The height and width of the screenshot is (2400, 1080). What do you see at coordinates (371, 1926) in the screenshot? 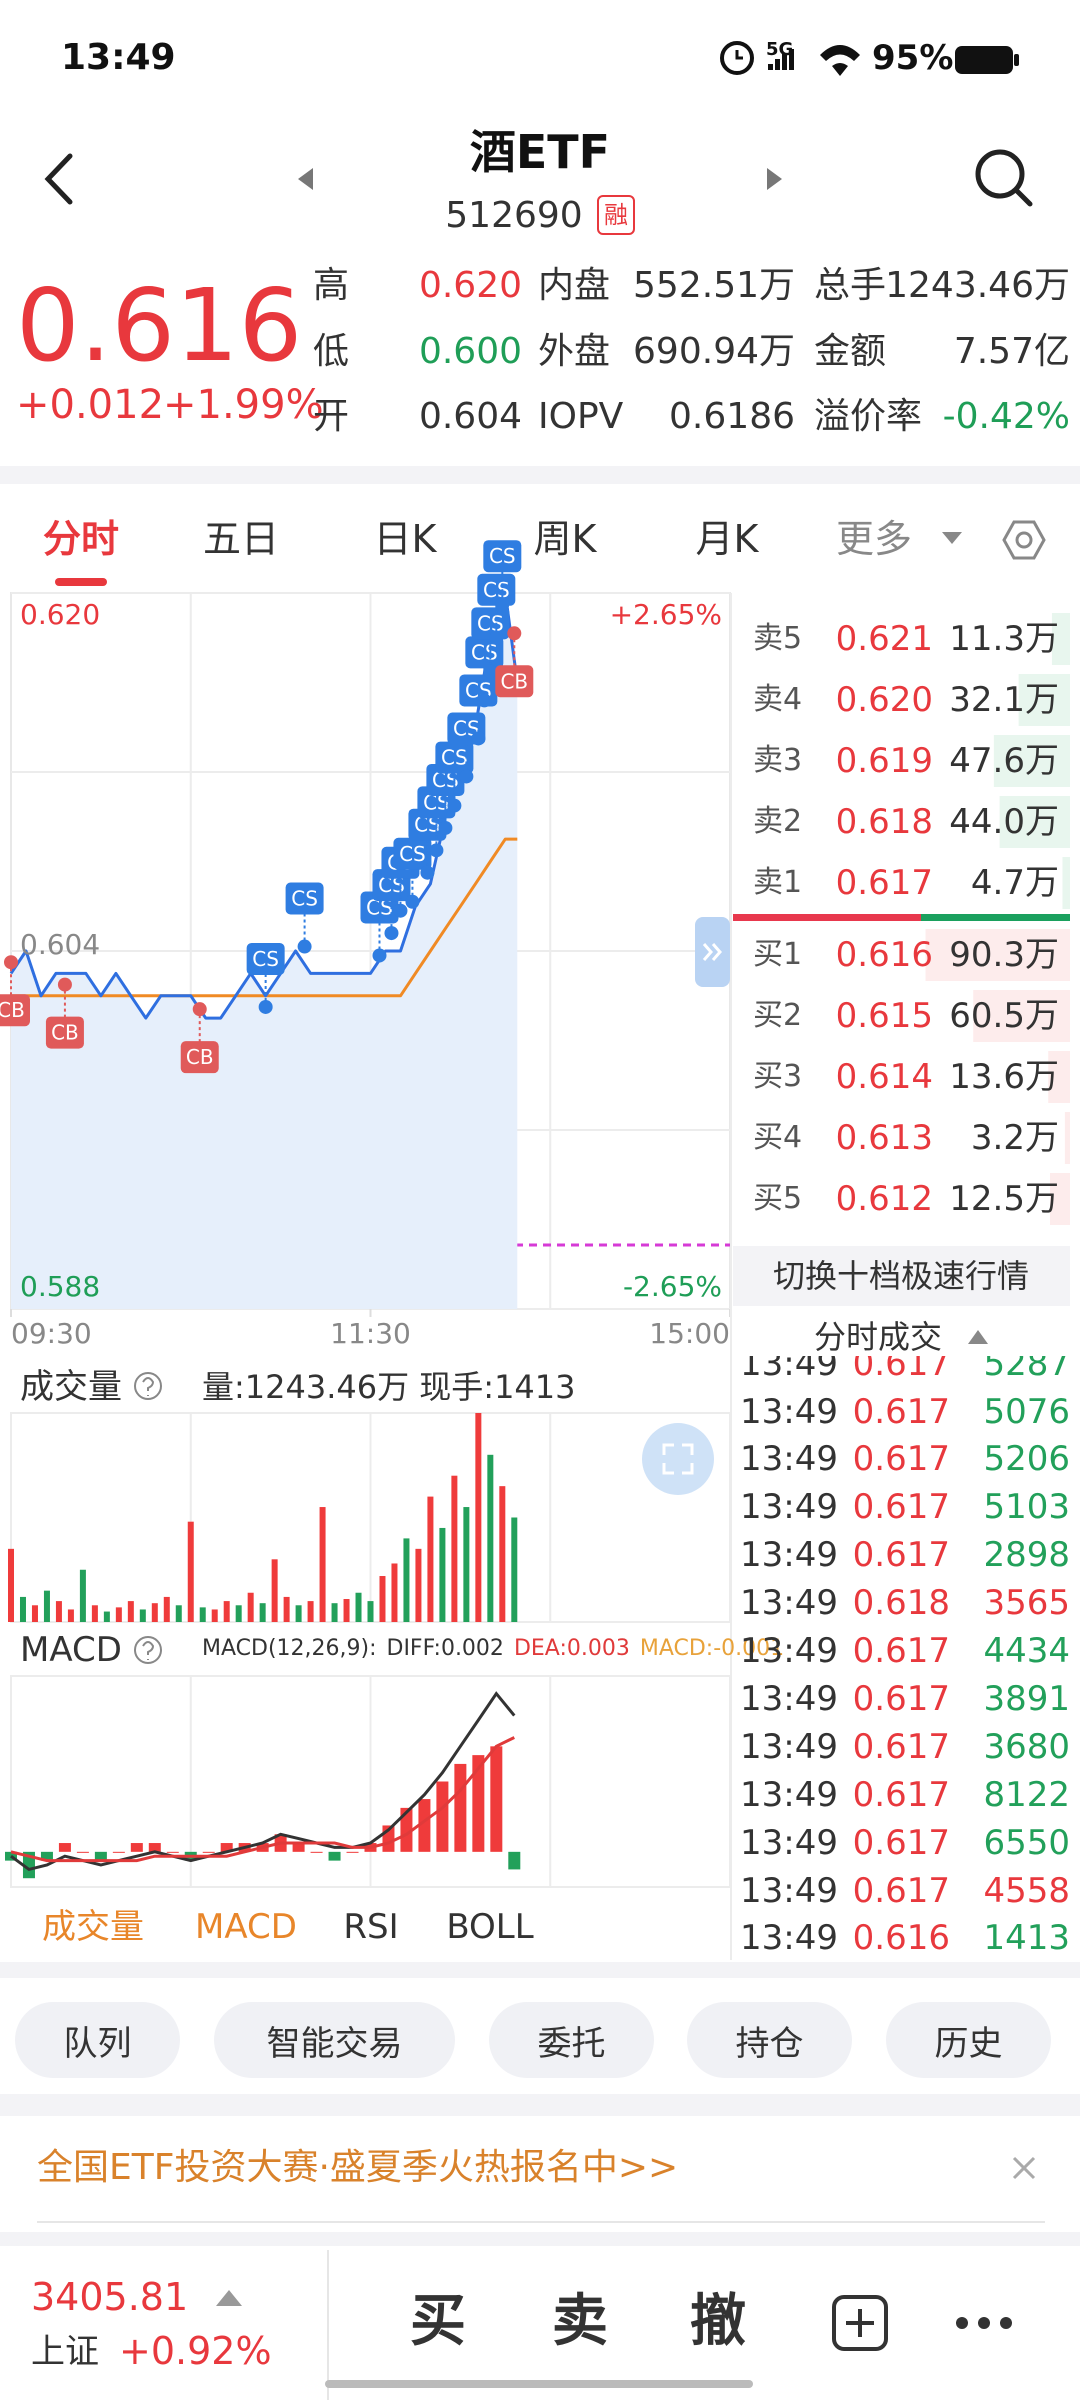
I see `indicator-tab: RSI` at bounding box center [371, 1926].